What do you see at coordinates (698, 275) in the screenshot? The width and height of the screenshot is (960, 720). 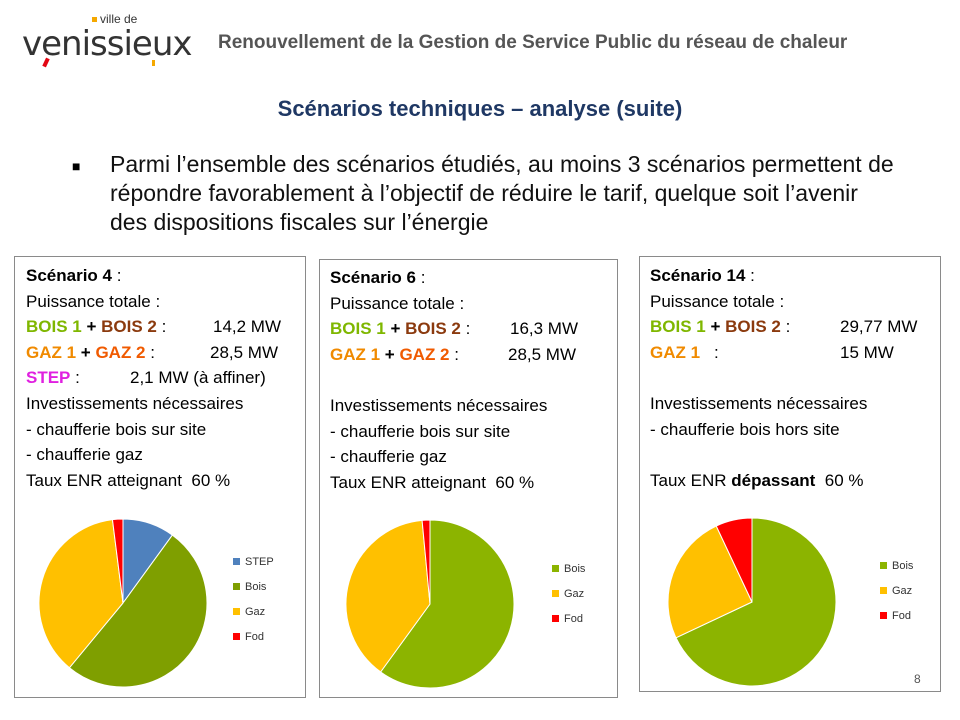 I see `scenario-title: Scénario 14` at bounding box center [698, 275].